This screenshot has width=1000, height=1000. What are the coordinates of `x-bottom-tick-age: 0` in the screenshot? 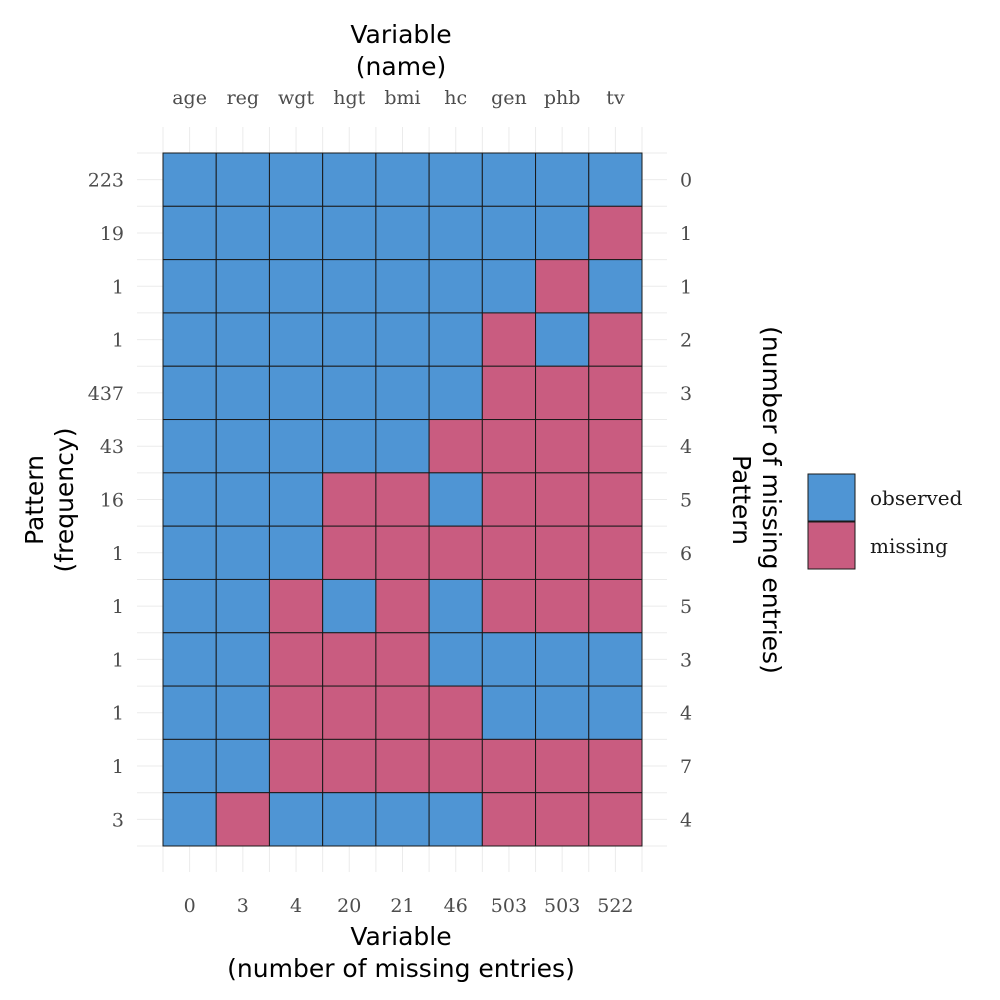 It's located at (190, 906).